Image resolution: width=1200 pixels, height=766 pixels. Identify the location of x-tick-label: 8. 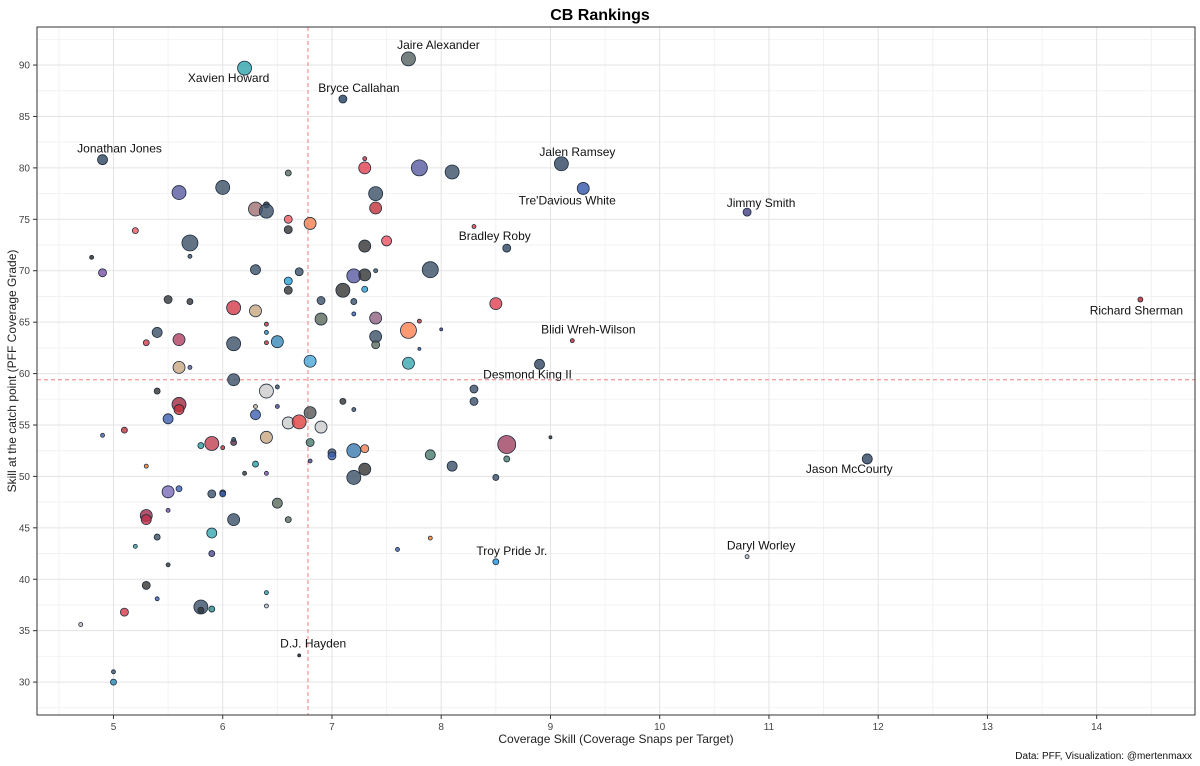
(441, 727).